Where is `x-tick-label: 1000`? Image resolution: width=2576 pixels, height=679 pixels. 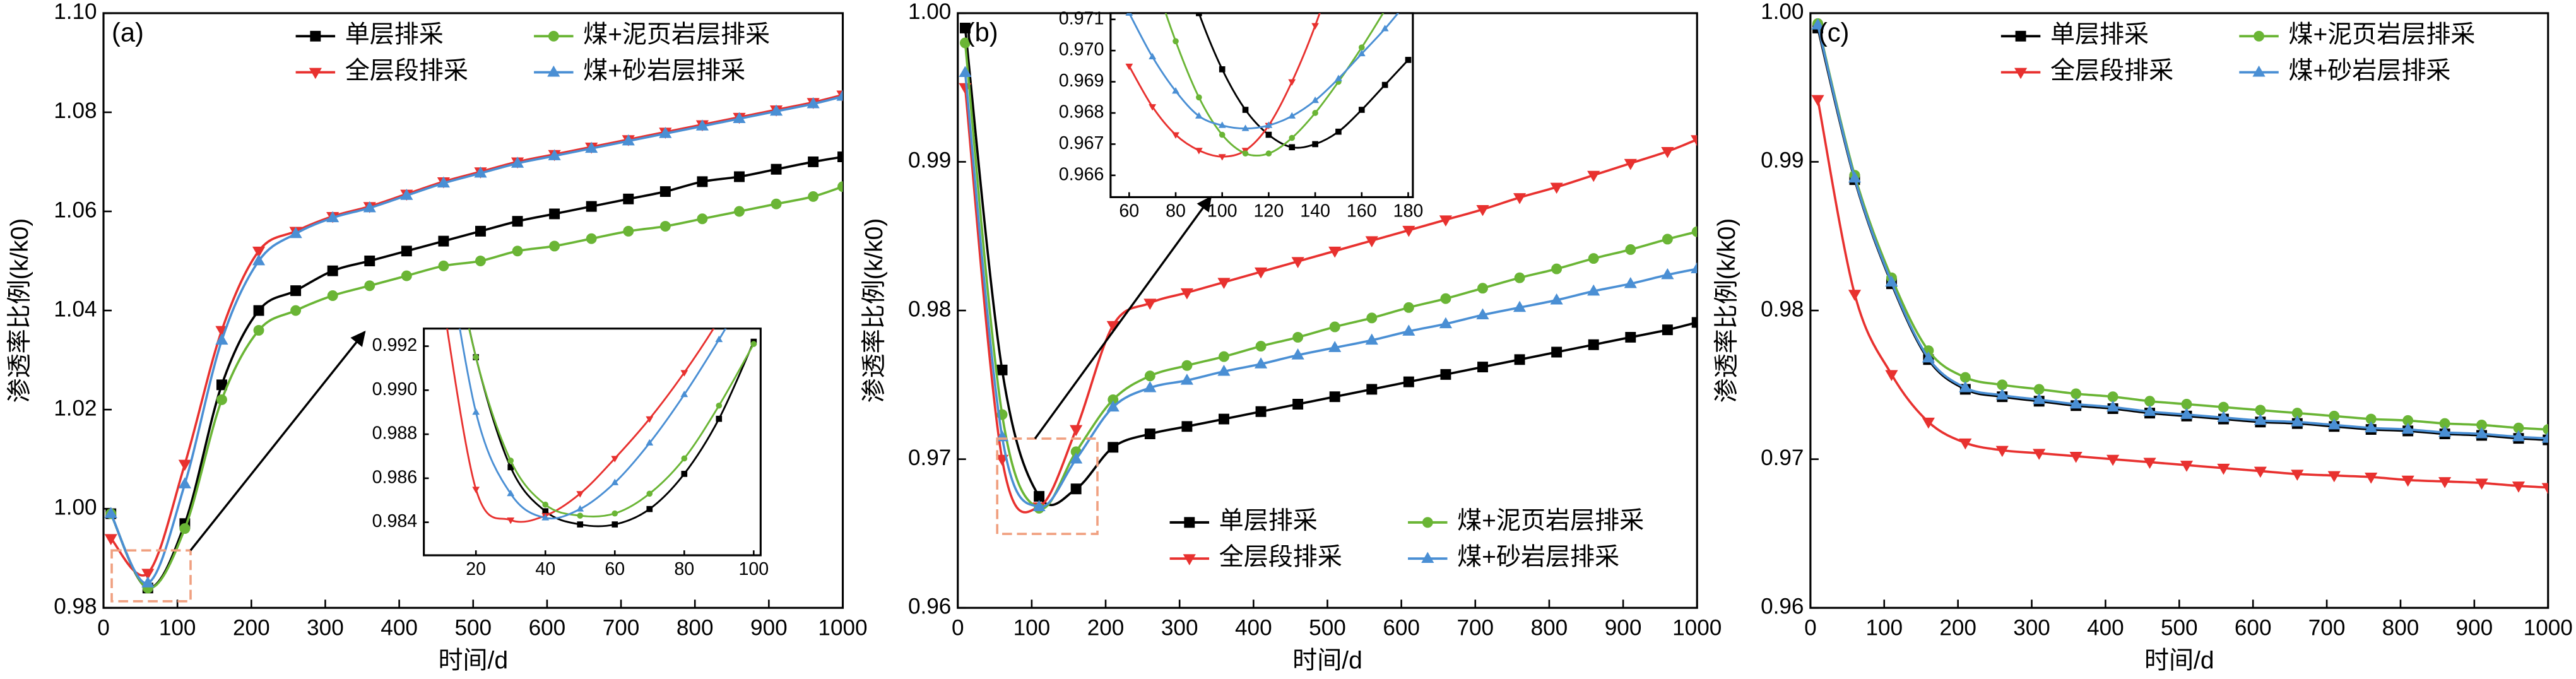
x-tick-label: 1000 is located at coordinates (843, 627).